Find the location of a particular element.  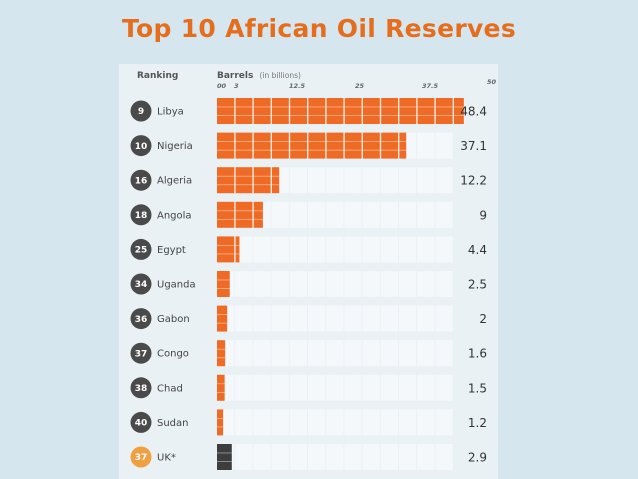

x-tick-label: 50 is located at coordinates (492, 82).